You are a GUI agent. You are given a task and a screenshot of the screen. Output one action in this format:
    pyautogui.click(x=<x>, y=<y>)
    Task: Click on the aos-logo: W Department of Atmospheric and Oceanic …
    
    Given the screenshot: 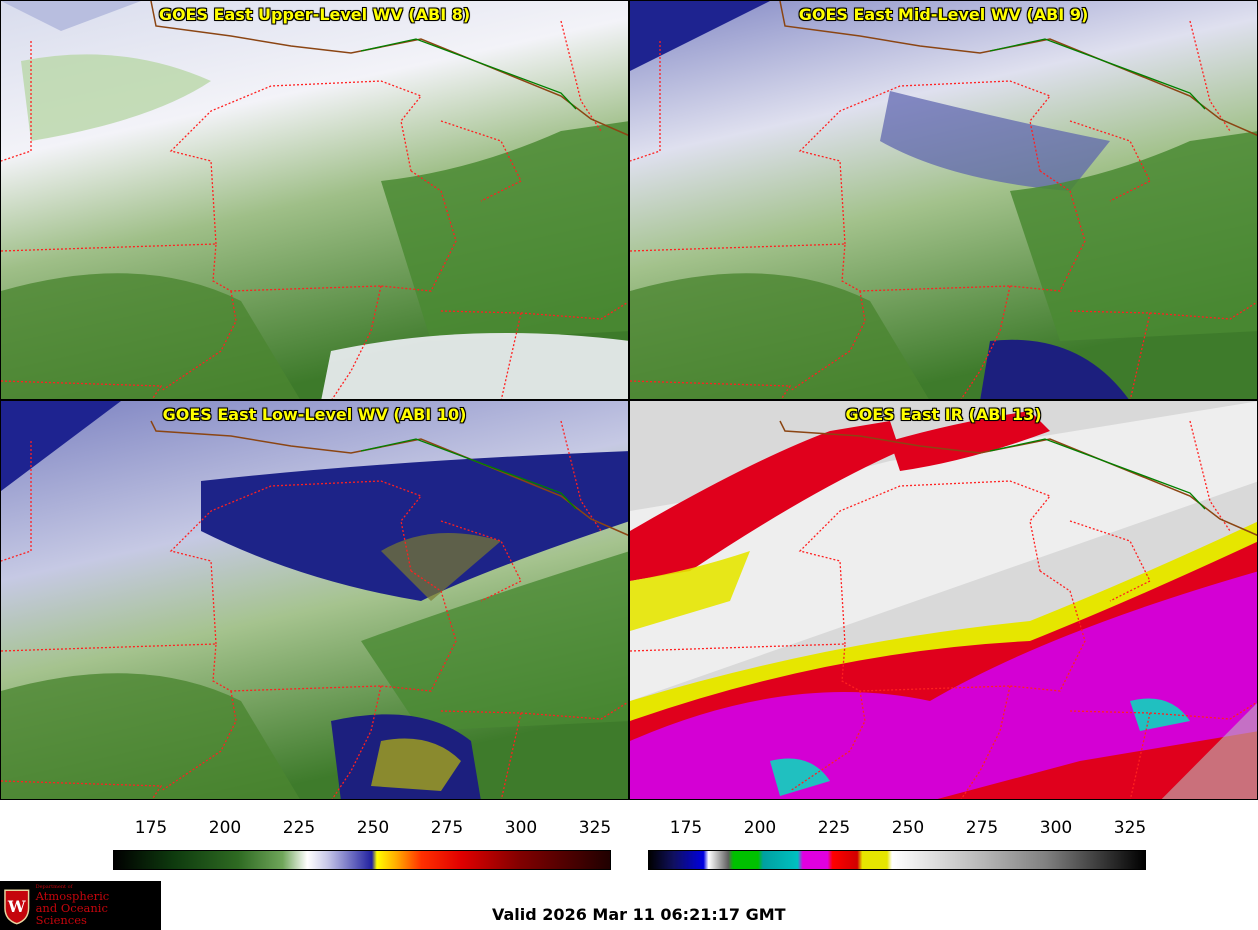 What is the action you would take?
    pyautogui.click(x=80, y=905)
    